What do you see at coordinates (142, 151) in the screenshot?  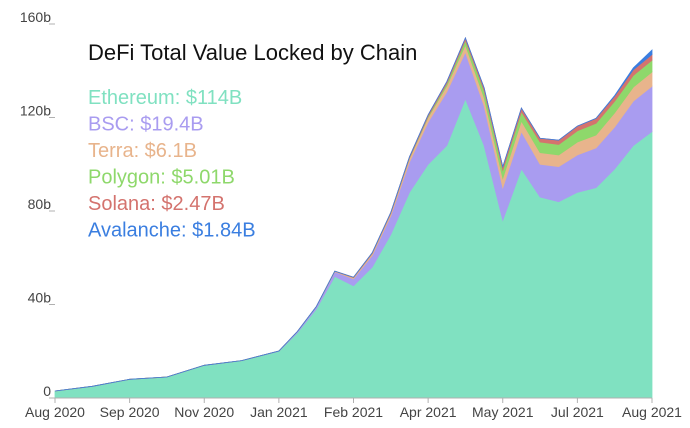 I see `legend-item-terra: Terra: $6.1B` at bounding box center [142, 151].